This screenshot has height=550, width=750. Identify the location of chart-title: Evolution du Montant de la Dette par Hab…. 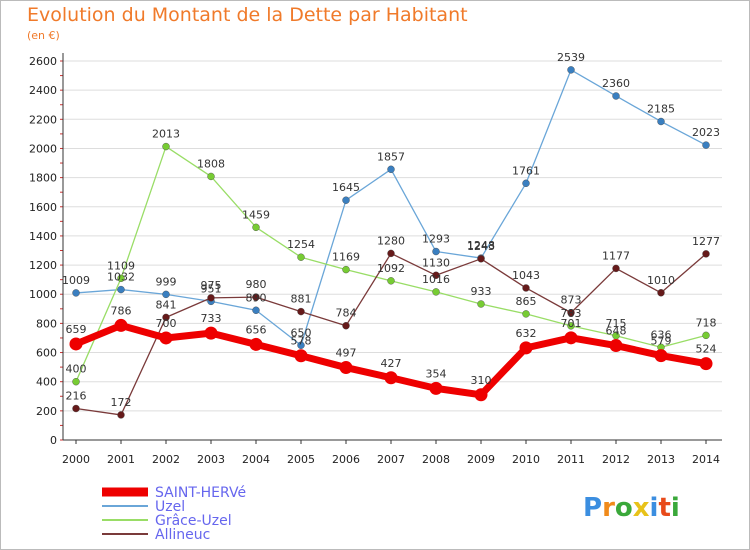
(247, 15).